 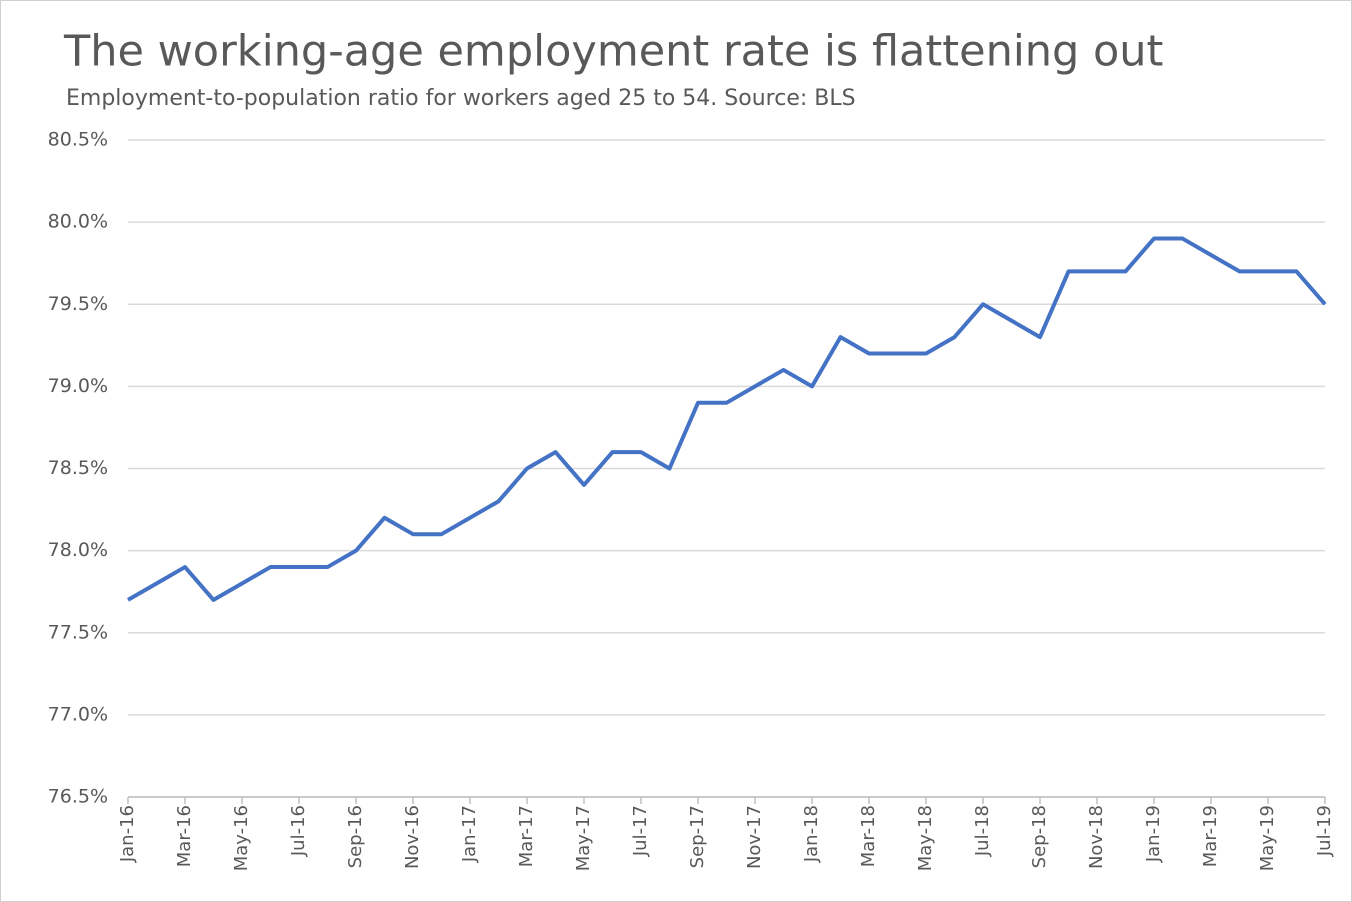 I want to click on x-tick-label: Jul-16, so click(x=298, y=831).